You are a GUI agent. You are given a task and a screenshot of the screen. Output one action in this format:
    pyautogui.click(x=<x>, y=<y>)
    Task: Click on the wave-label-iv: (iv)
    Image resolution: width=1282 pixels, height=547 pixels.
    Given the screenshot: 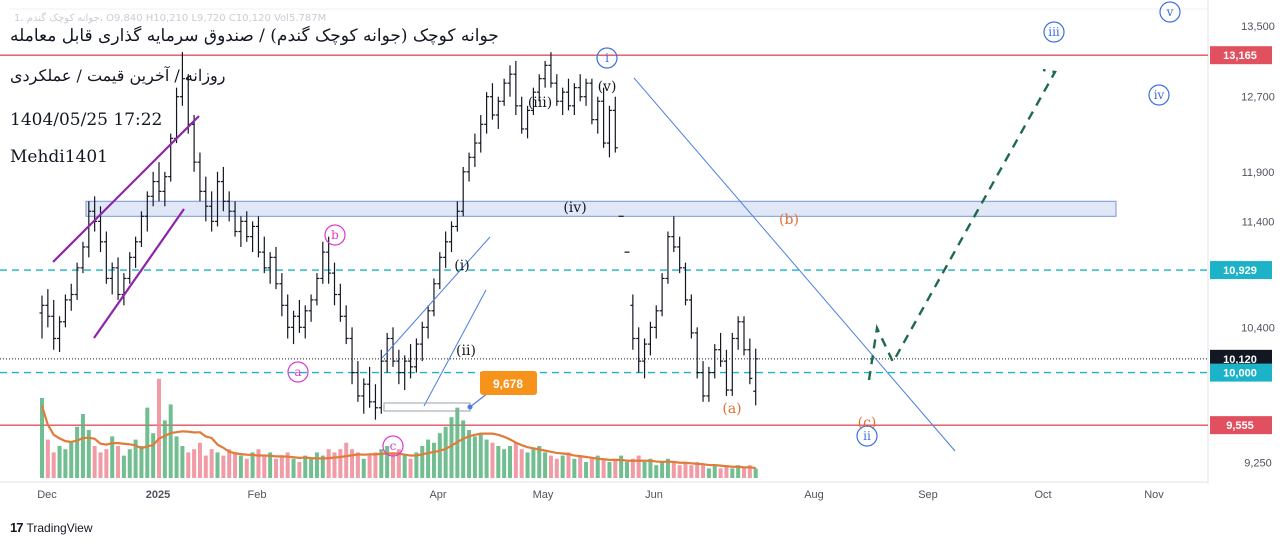 What is the action you would take?
    pyautogui.click(x=574, y=208)
    